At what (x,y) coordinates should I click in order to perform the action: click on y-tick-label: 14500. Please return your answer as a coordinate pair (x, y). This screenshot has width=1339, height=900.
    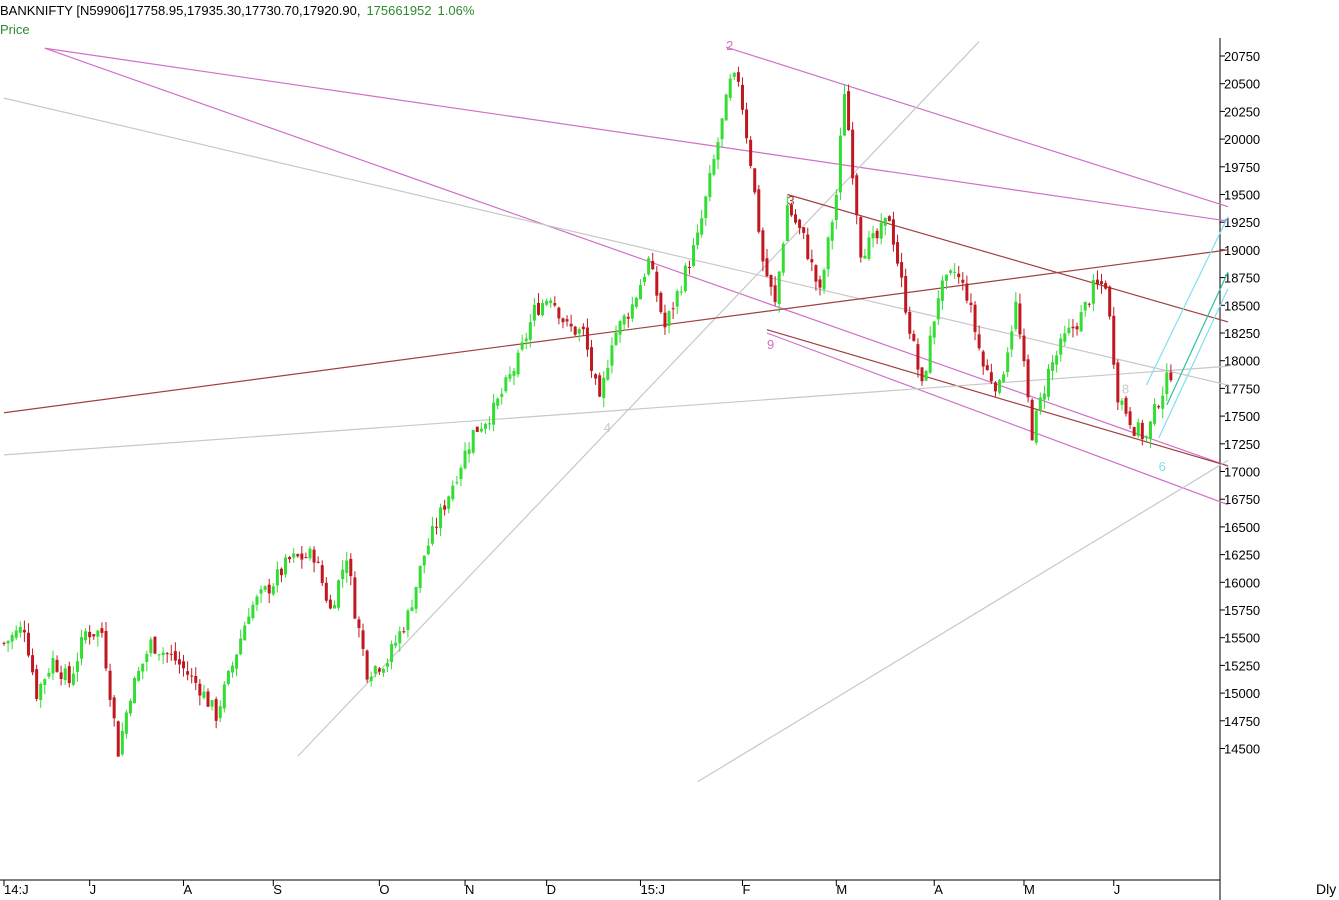
    Looking at the image, I should click on (1242, 749).